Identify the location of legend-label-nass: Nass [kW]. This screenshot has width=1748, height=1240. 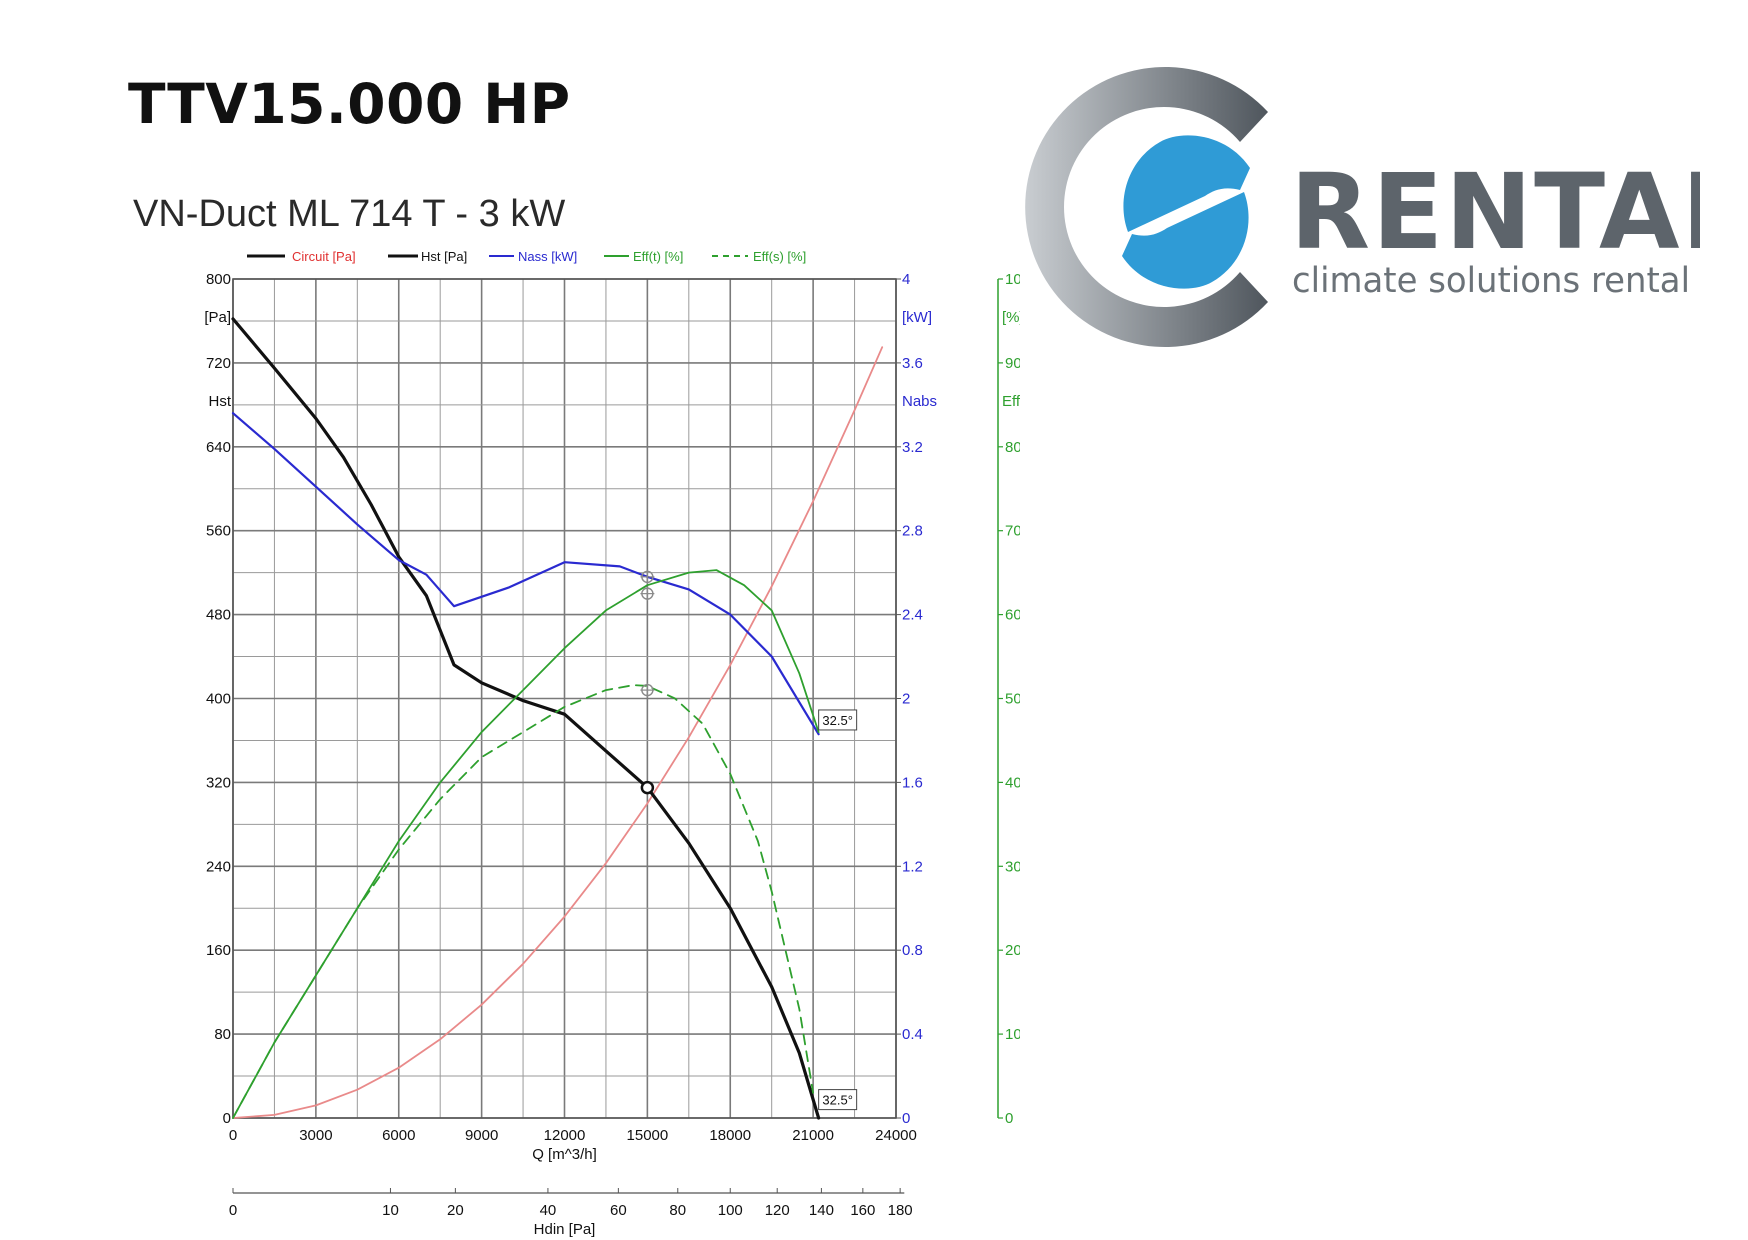
(547, 256).